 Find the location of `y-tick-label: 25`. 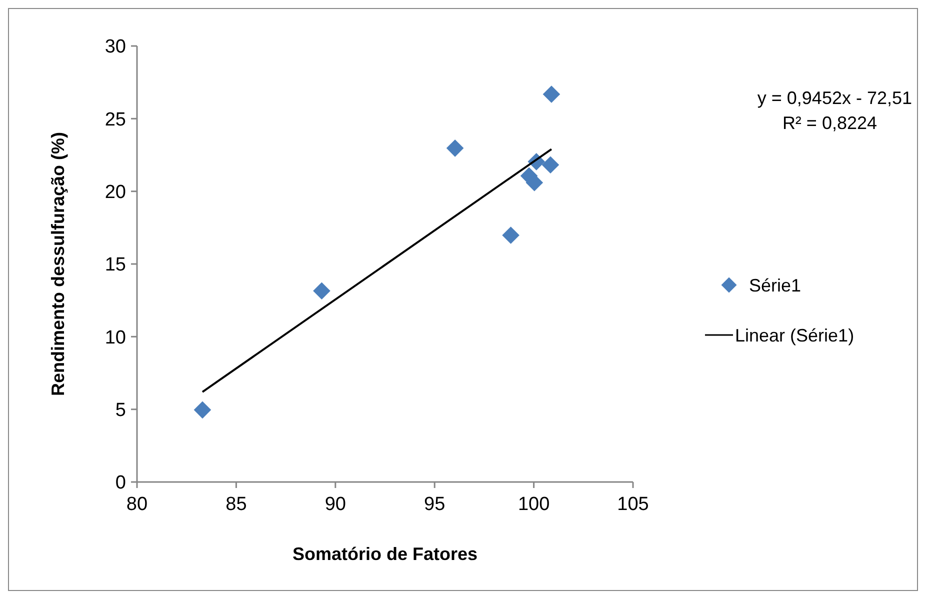

y-tick-label: 25 is located at coordinates (115, 119).